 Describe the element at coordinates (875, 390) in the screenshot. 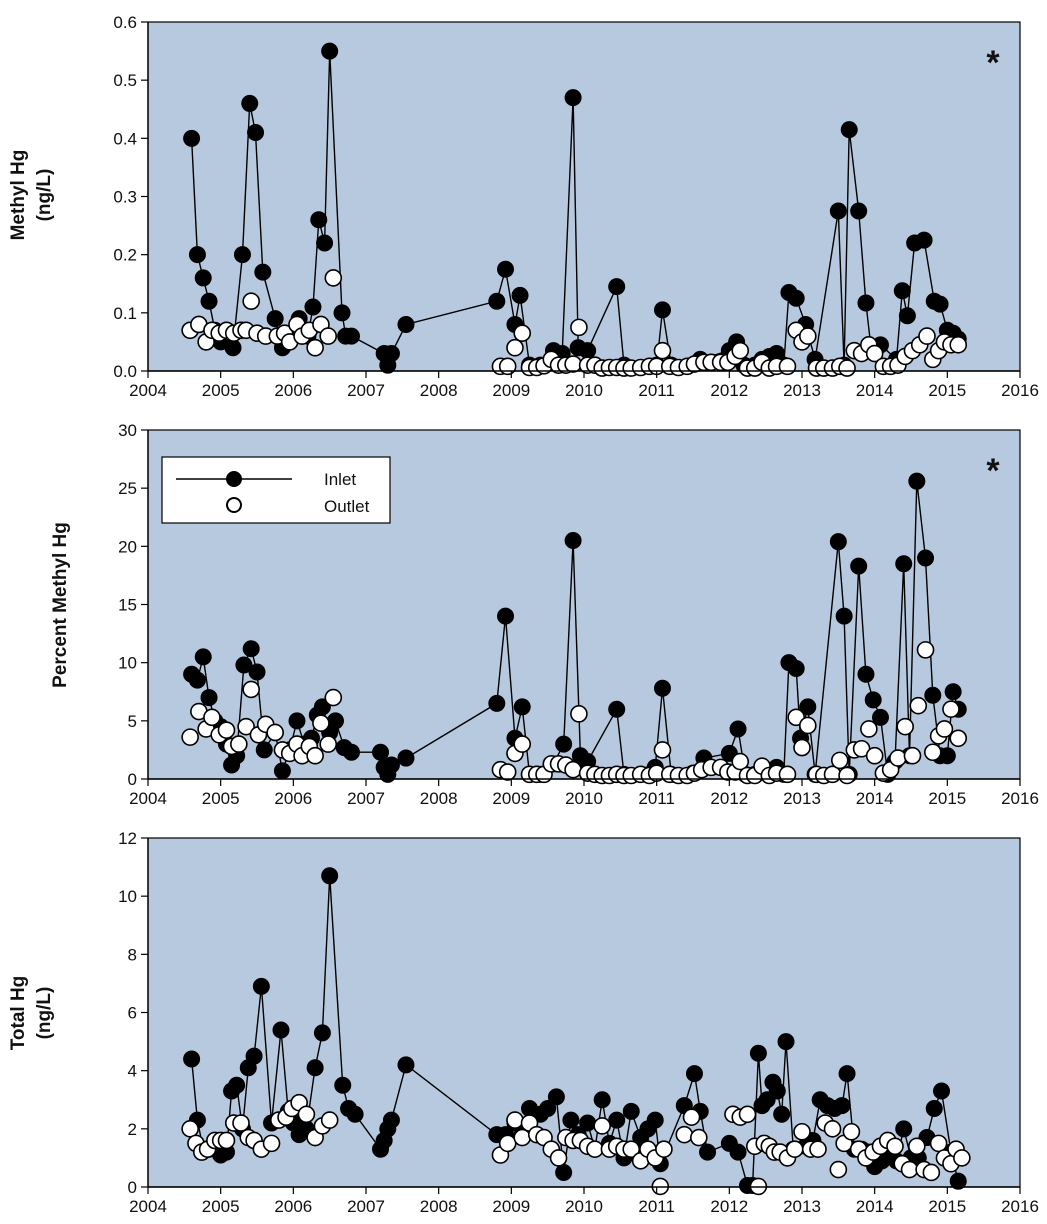

I see `x-tick-label: 2014` at that location.